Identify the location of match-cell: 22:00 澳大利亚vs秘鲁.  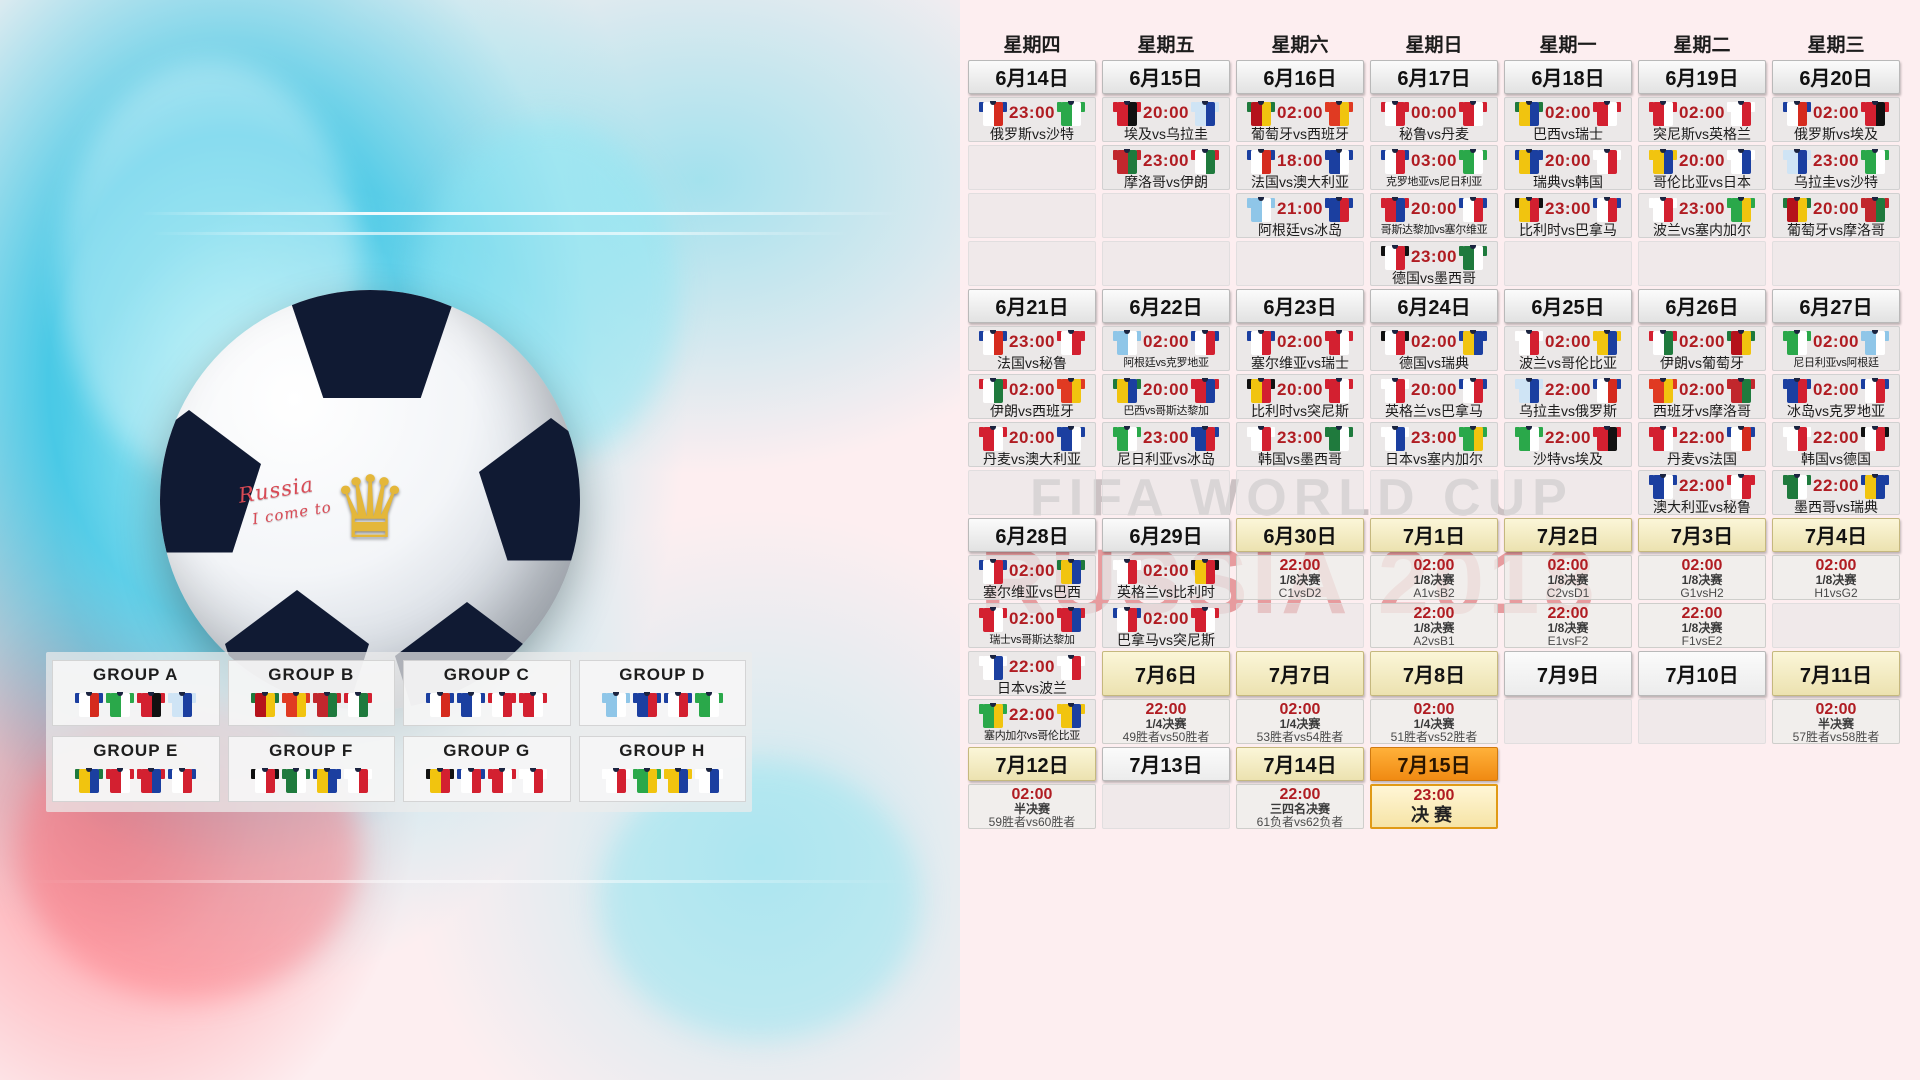
(1702, 492).